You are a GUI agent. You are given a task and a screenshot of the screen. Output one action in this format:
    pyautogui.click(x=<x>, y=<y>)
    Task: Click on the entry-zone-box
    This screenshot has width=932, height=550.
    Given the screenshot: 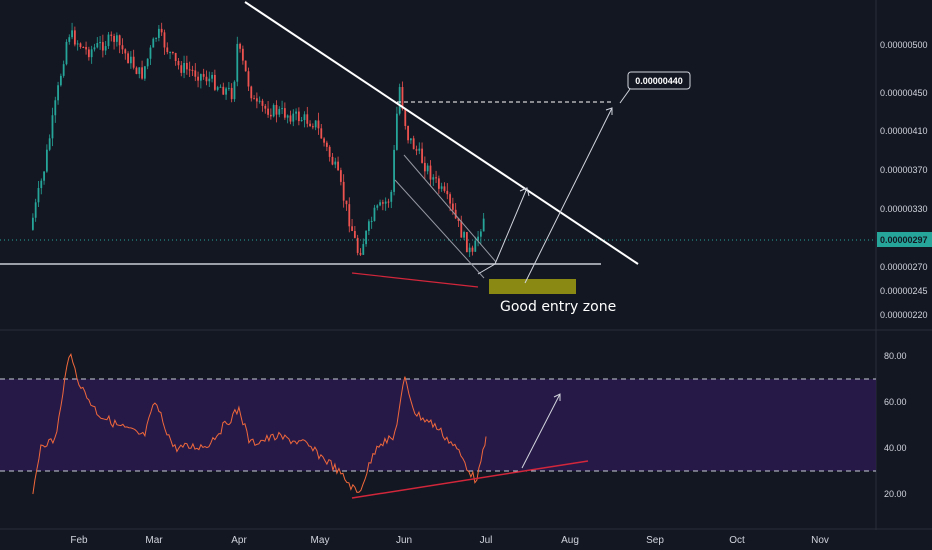 What is the action you would take?
    pyautogui.click(x=532, y=286)
    